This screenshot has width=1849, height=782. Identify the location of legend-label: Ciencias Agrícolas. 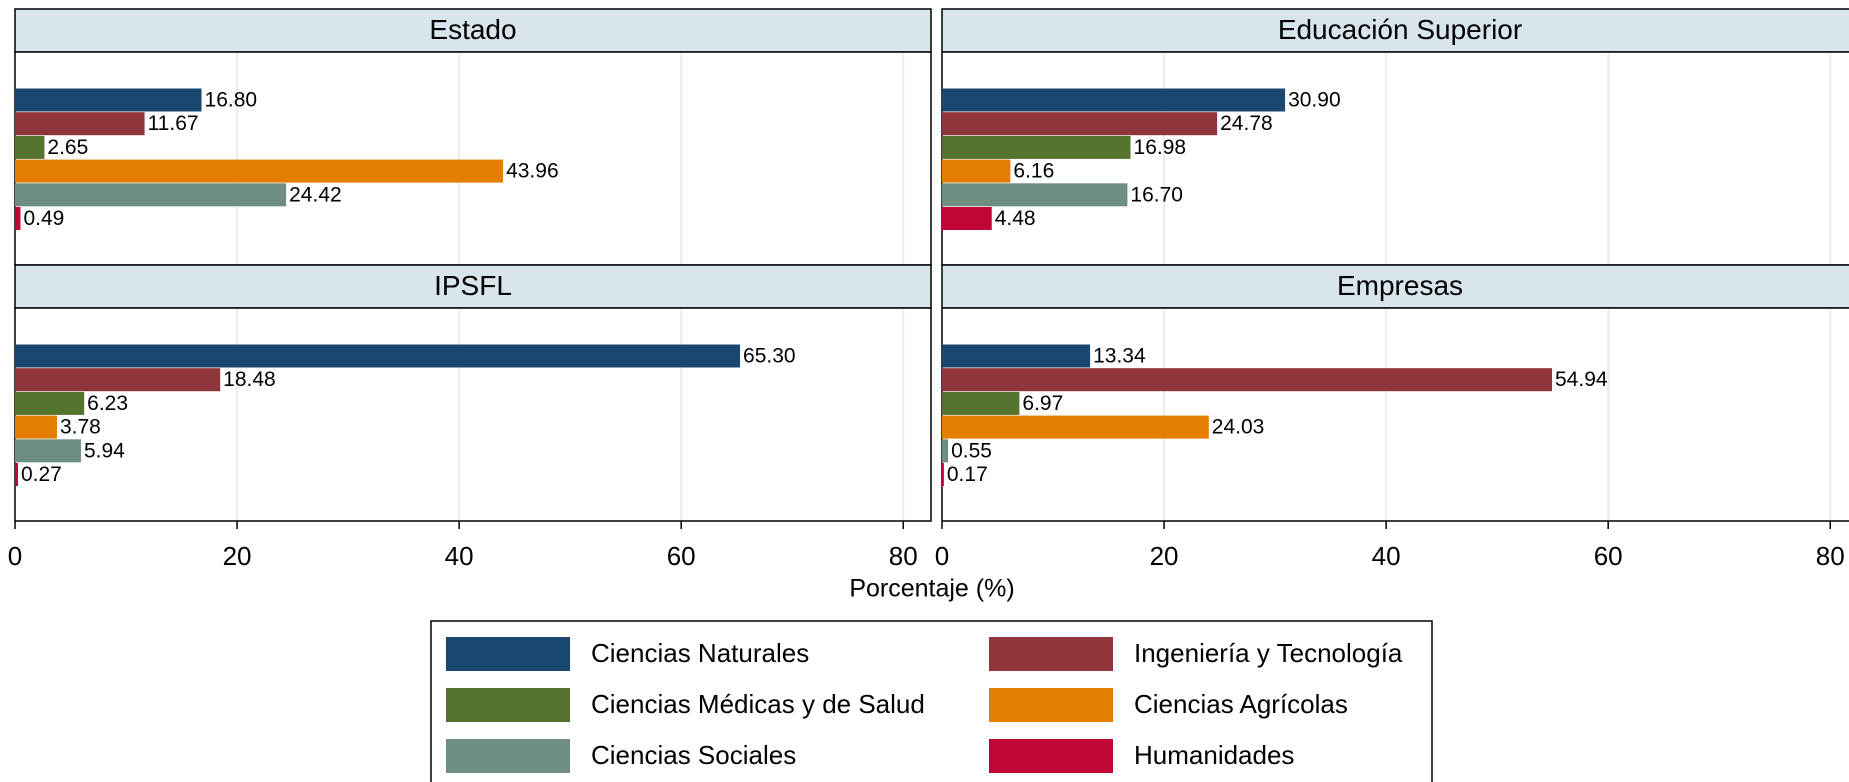
(1241, 704).